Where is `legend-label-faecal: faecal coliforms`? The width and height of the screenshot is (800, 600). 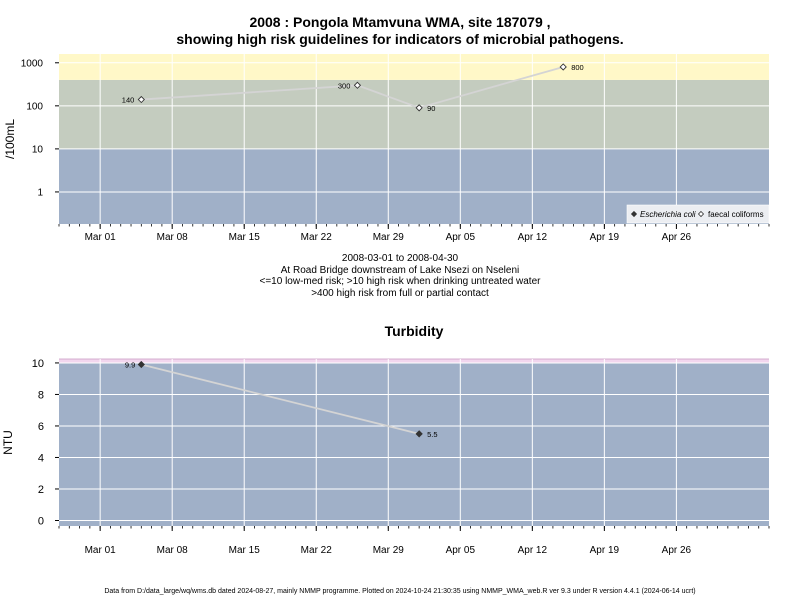
legend-label-faecal: faecal coliforms is located at coordinates (736, 214).